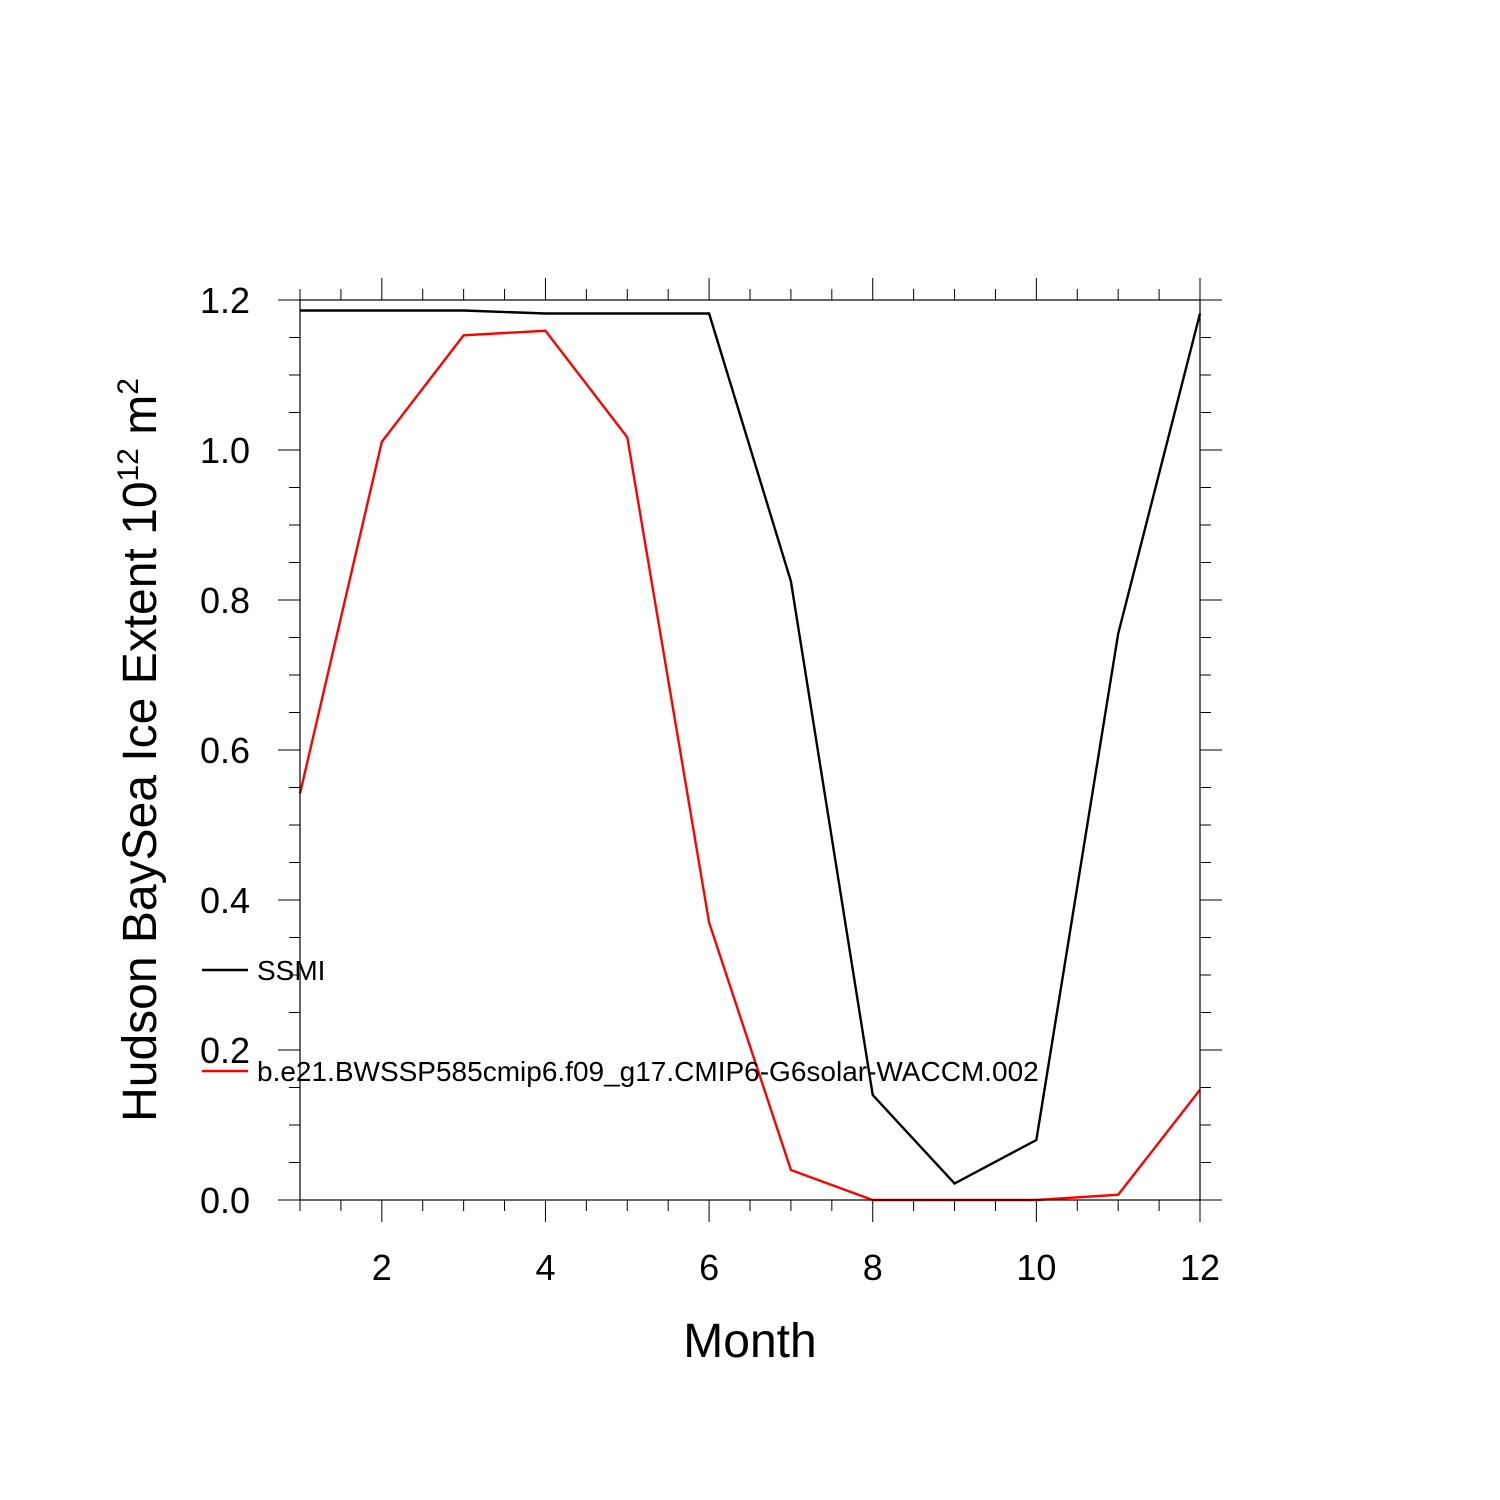 This screenshot has width=1500, height=1500. I want to click on y-tick-label: 1.0, so click(225, 450).